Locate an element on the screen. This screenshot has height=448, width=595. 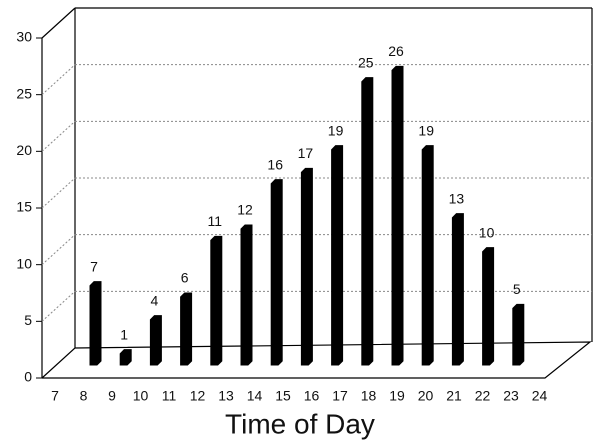
data-label: 12 is located at coordinates (245, 210).